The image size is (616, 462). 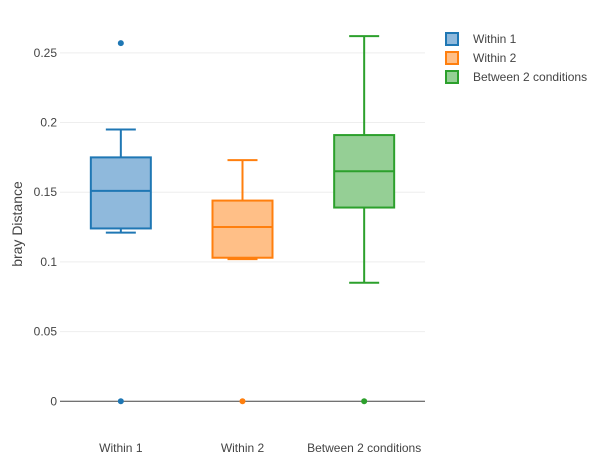 I want to click on y-tick-label: 0, so click(x=53, y=401).